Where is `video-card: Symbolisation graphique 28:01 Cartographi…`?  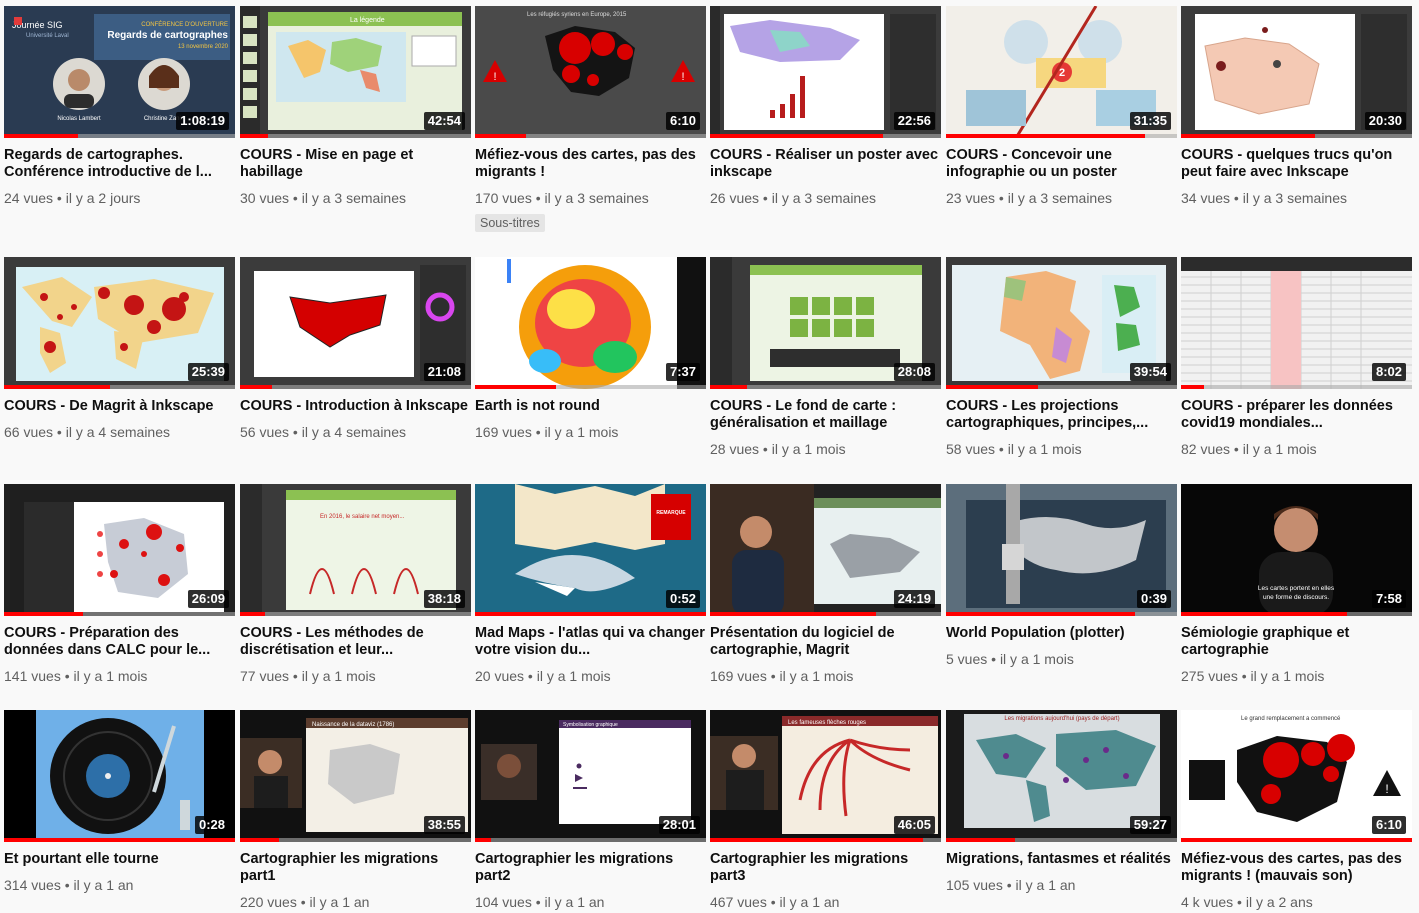 video-card: Symbolisation graphique 28:01 Cartographi… is located at coordinates (590, 810).